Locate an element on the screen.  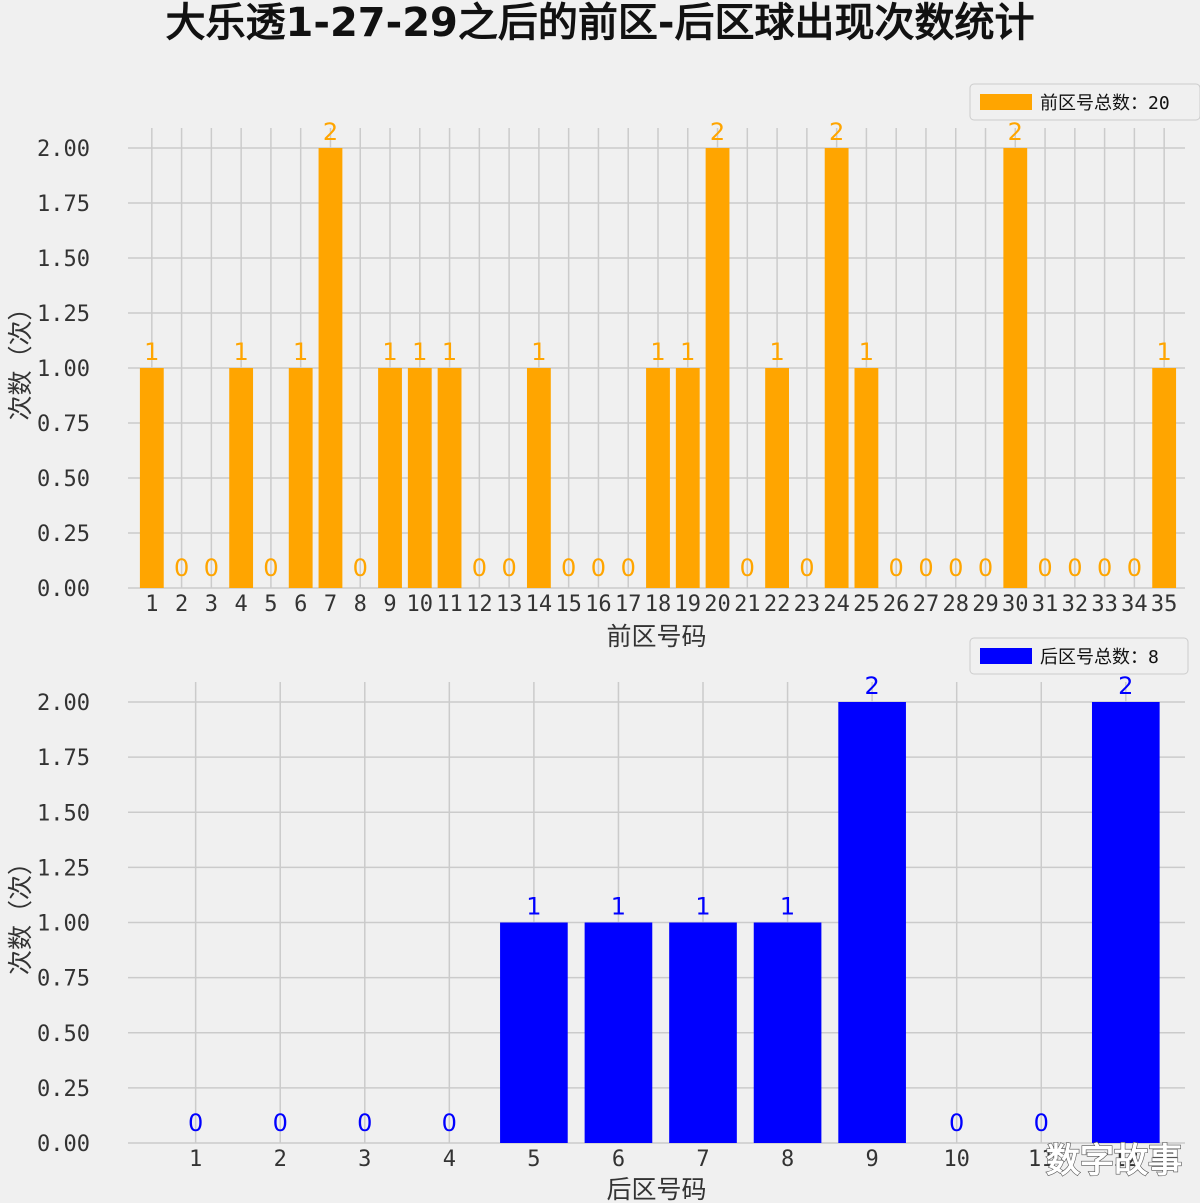
legend-label: 后区号总数：8 is located at coordinates (1099, 657).